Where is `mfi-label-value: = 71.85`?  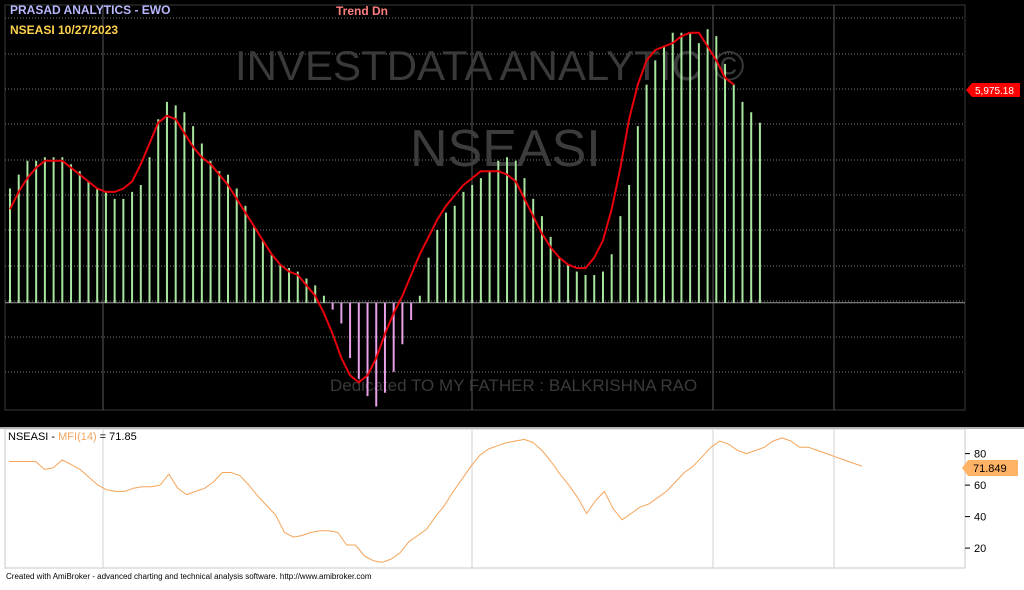
mfi-label-value: = 71.85 is located at coordinates (117, 437).